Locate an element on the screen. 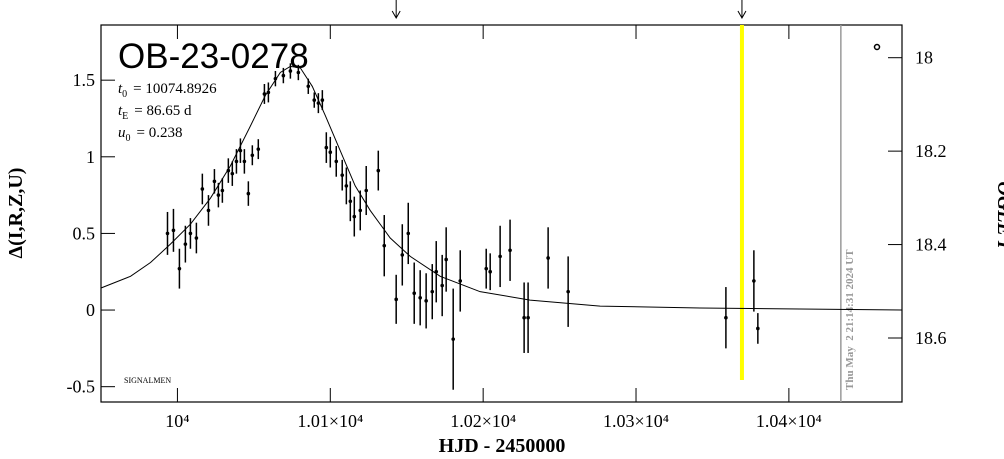  x-tick-label: 1.02×10⁴ is located at coordinates (483, 421).